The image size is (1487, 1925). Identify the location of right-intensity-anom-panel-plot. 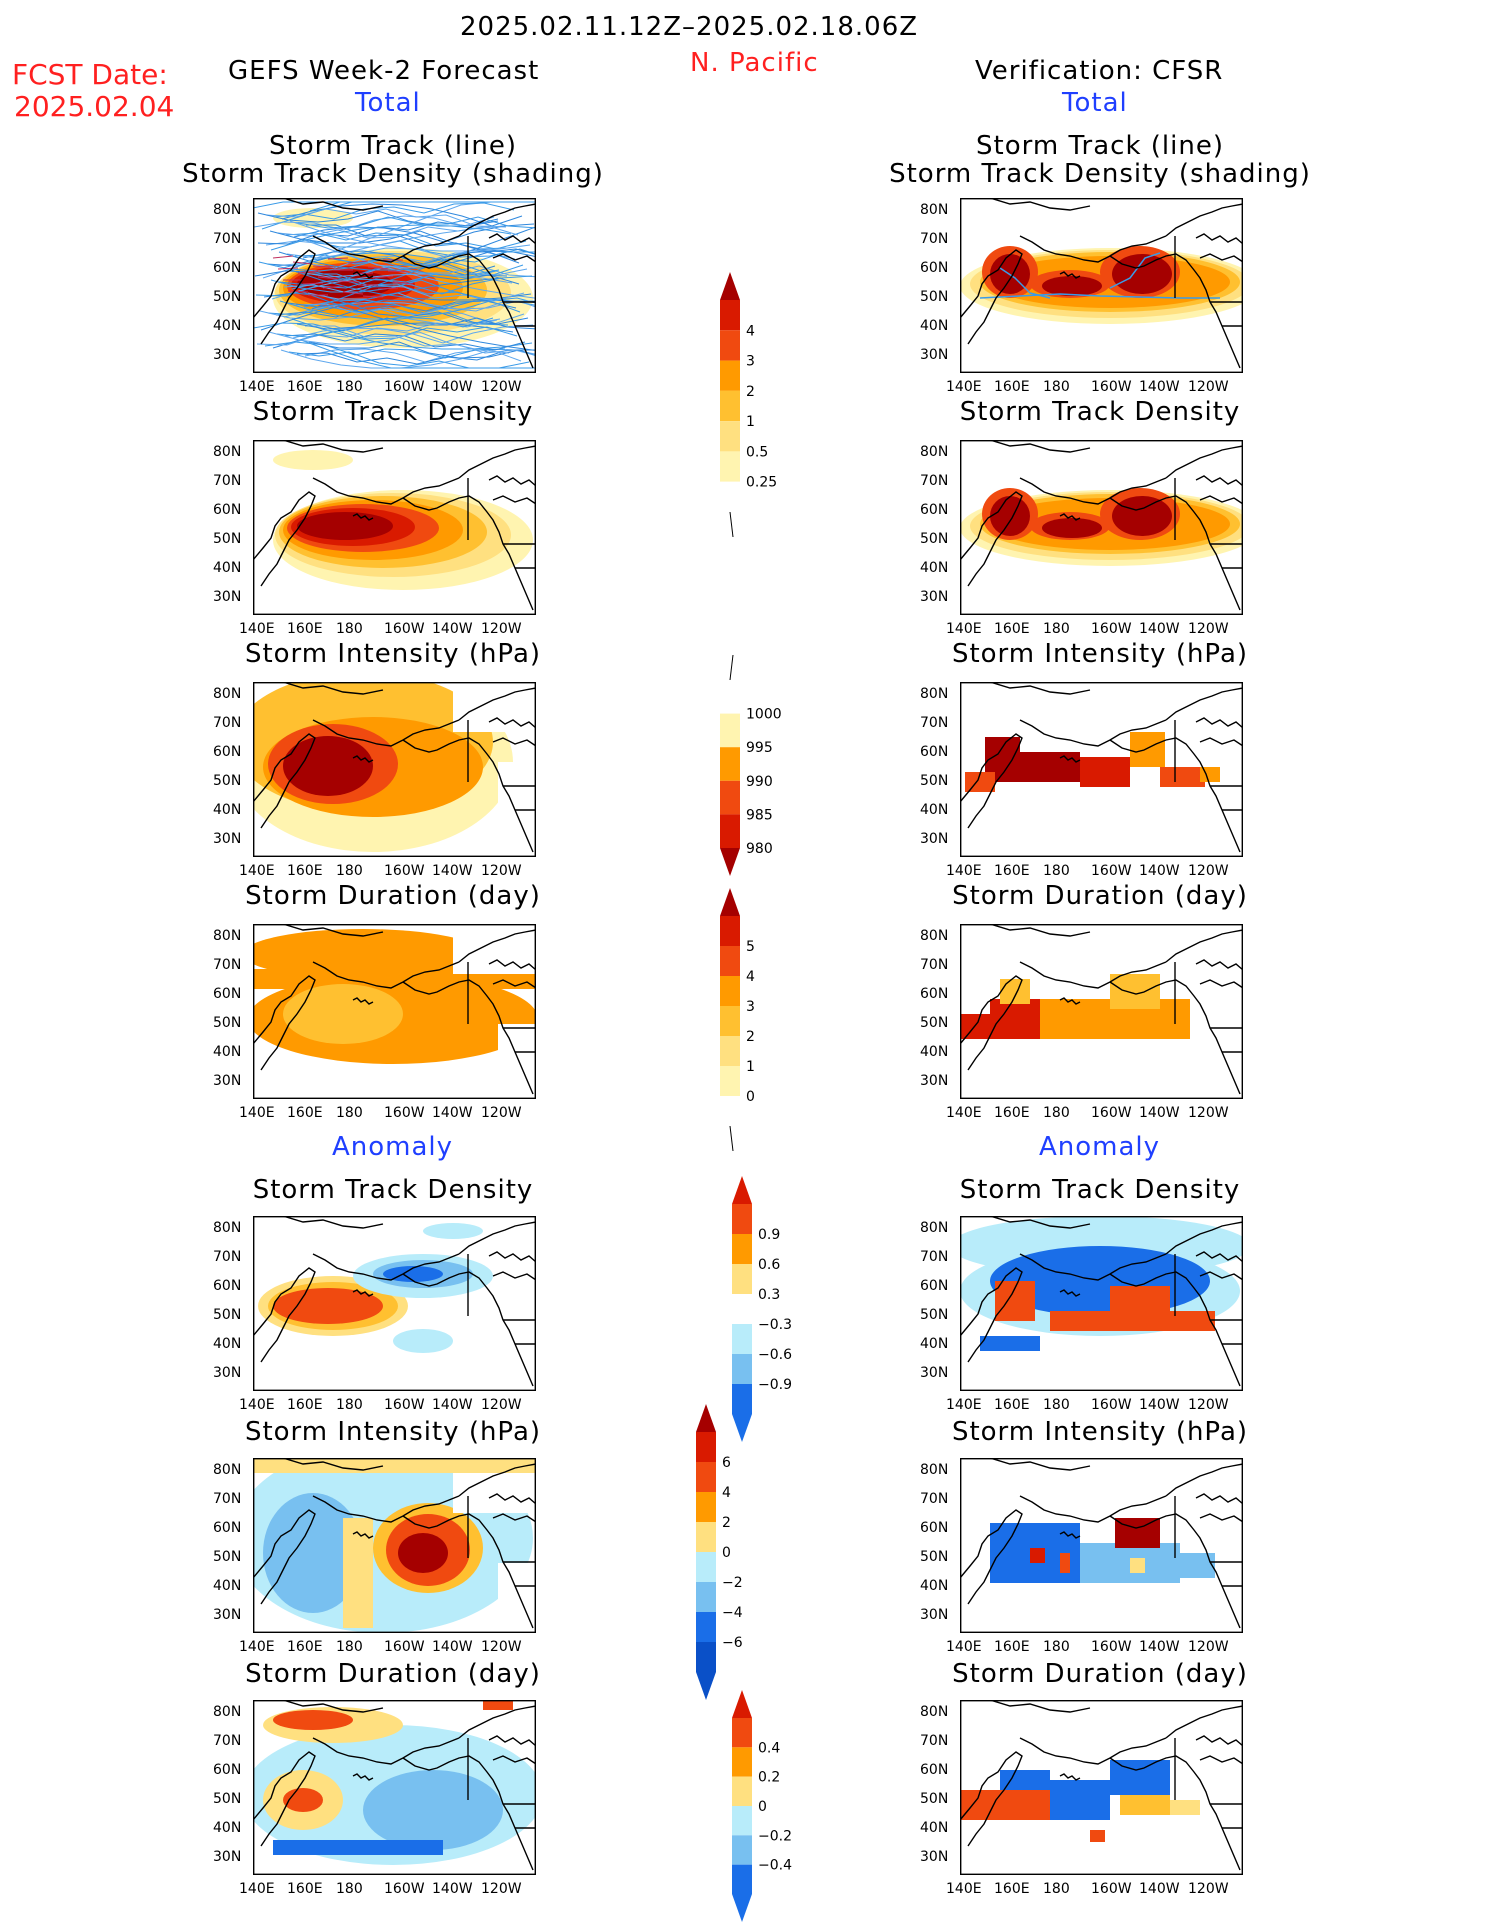
(1101, 1545).